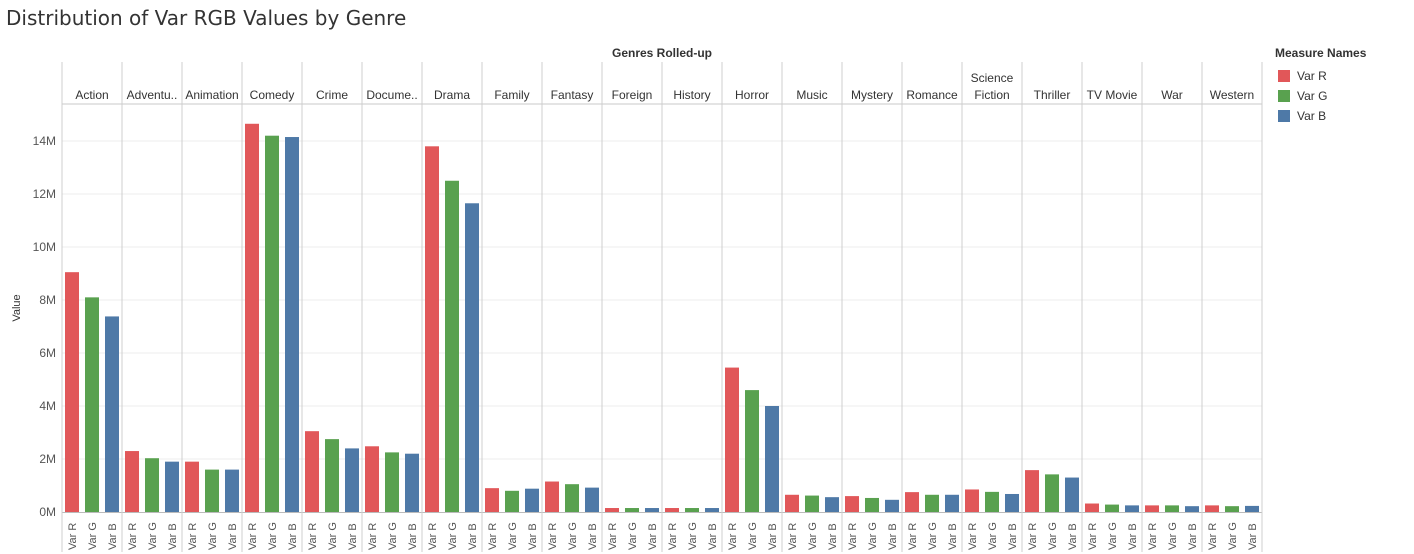 The height and width of the screenshot is (554, 1414). Describe the element at coordinates (1133, 536) in the screenshot. I see `x-tick-label-tv-movie-var-b: Var B` at that location.